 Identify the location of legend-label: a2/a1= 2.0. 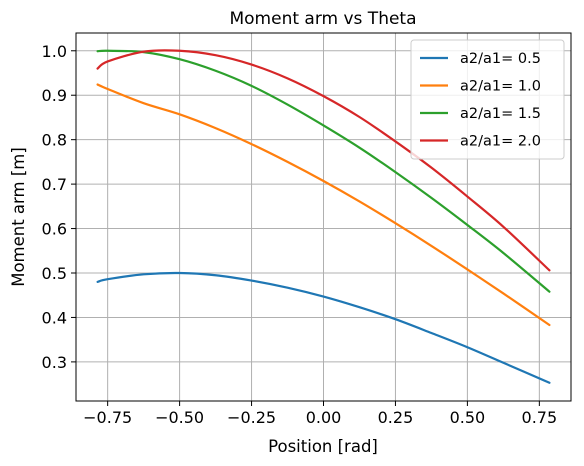
(500, 142).